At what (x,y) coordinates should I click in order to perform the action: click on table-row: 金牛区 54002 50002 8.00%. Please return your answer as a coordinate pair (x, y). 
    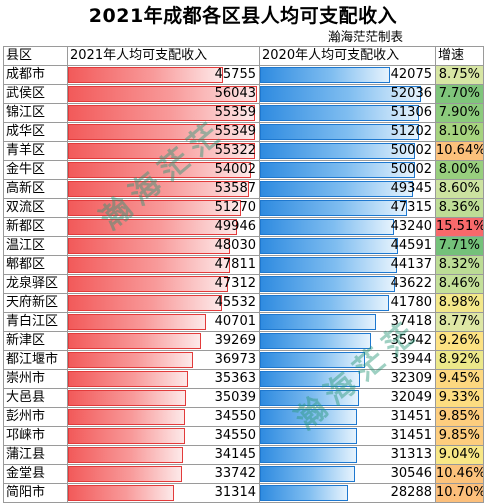
    Looking at the image, I should click on (243, 170).